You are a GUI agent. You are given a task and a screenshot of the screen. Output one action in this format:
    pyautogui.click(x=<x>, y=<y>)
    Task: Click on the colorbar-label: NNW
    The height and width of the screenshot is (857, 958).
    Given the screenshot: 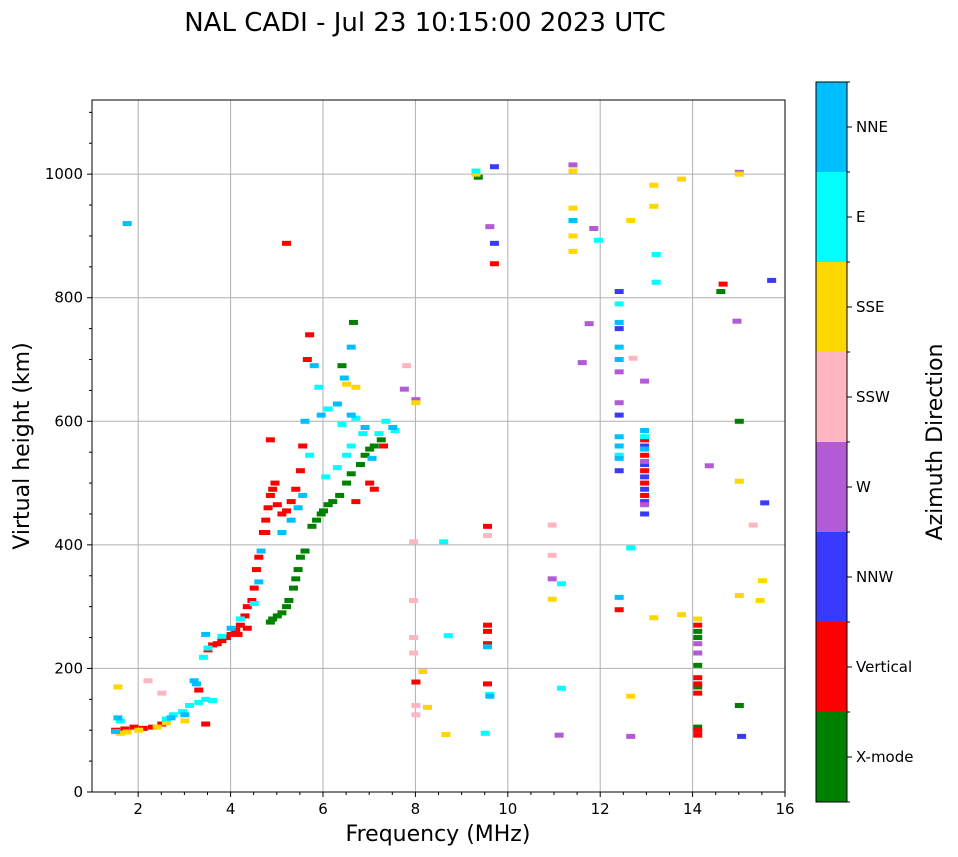 What is the action you would take?
    pyautogui.click(x=874, y=577)
    